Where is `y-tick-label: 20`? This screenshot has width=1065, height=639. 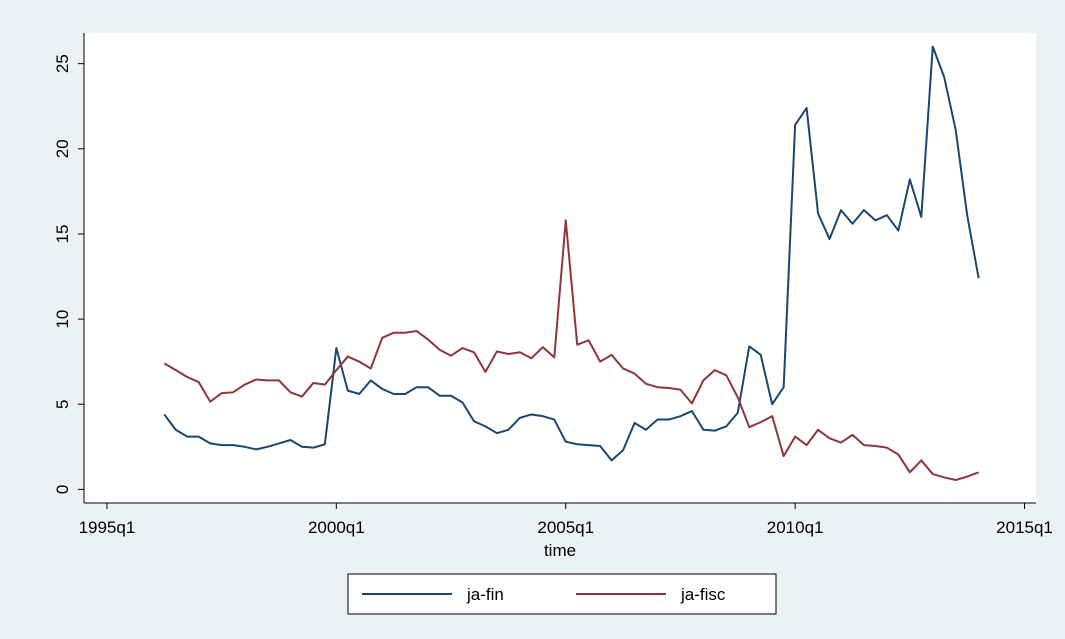 y-tick-label: 20 is located at coordinates (62, 148).